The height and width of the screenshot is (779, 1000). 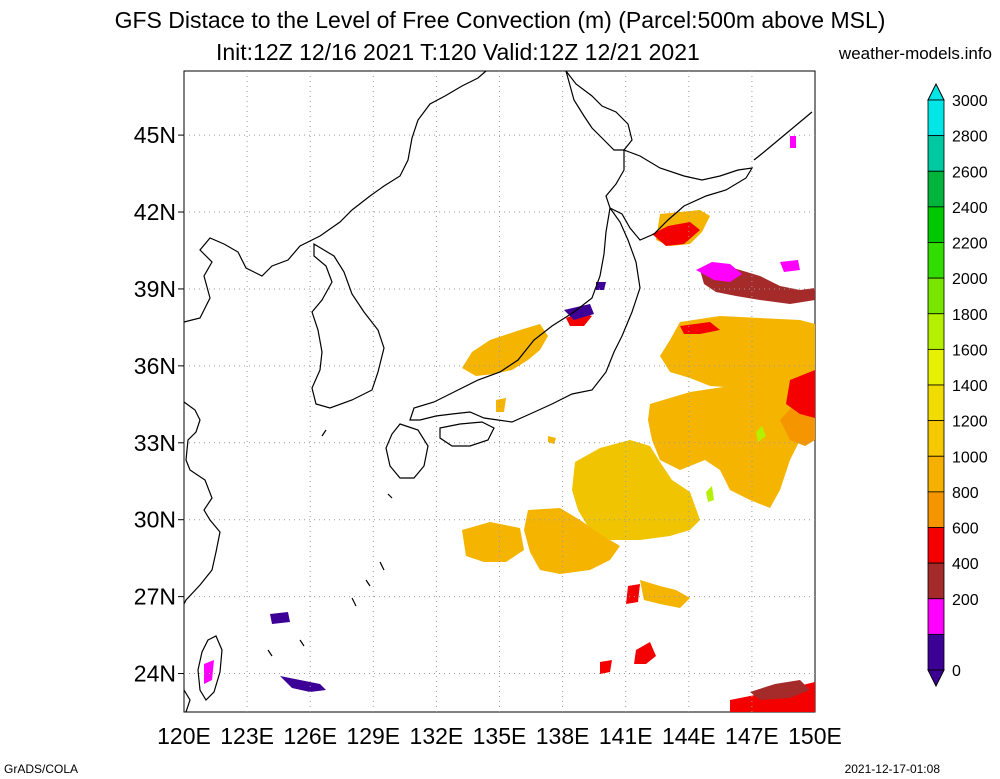 What do you see at coordinates (752, 736) in the screenshot?
I see `x-tick-label: 147E` at bounding box center [752, 736].